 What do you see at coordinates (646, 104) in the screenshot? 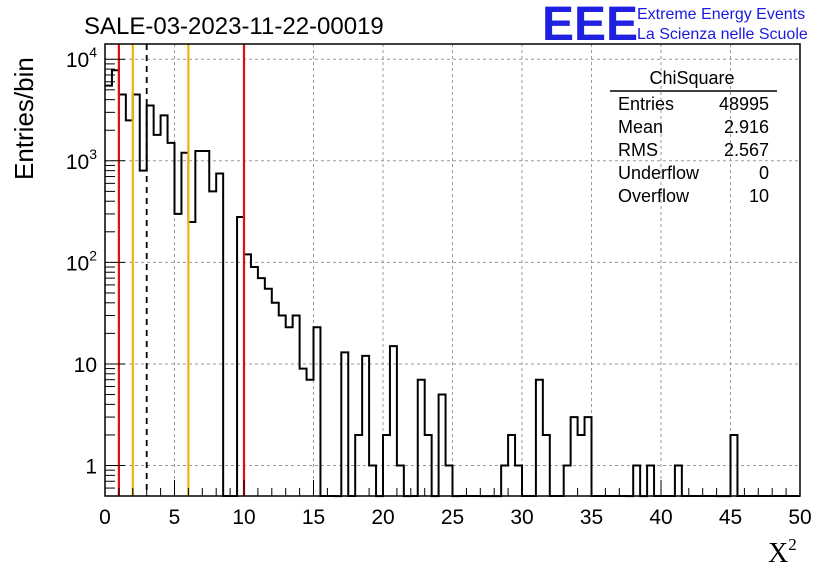
I see `stats-label-entries: Entries` at bounding box center [646, 104].